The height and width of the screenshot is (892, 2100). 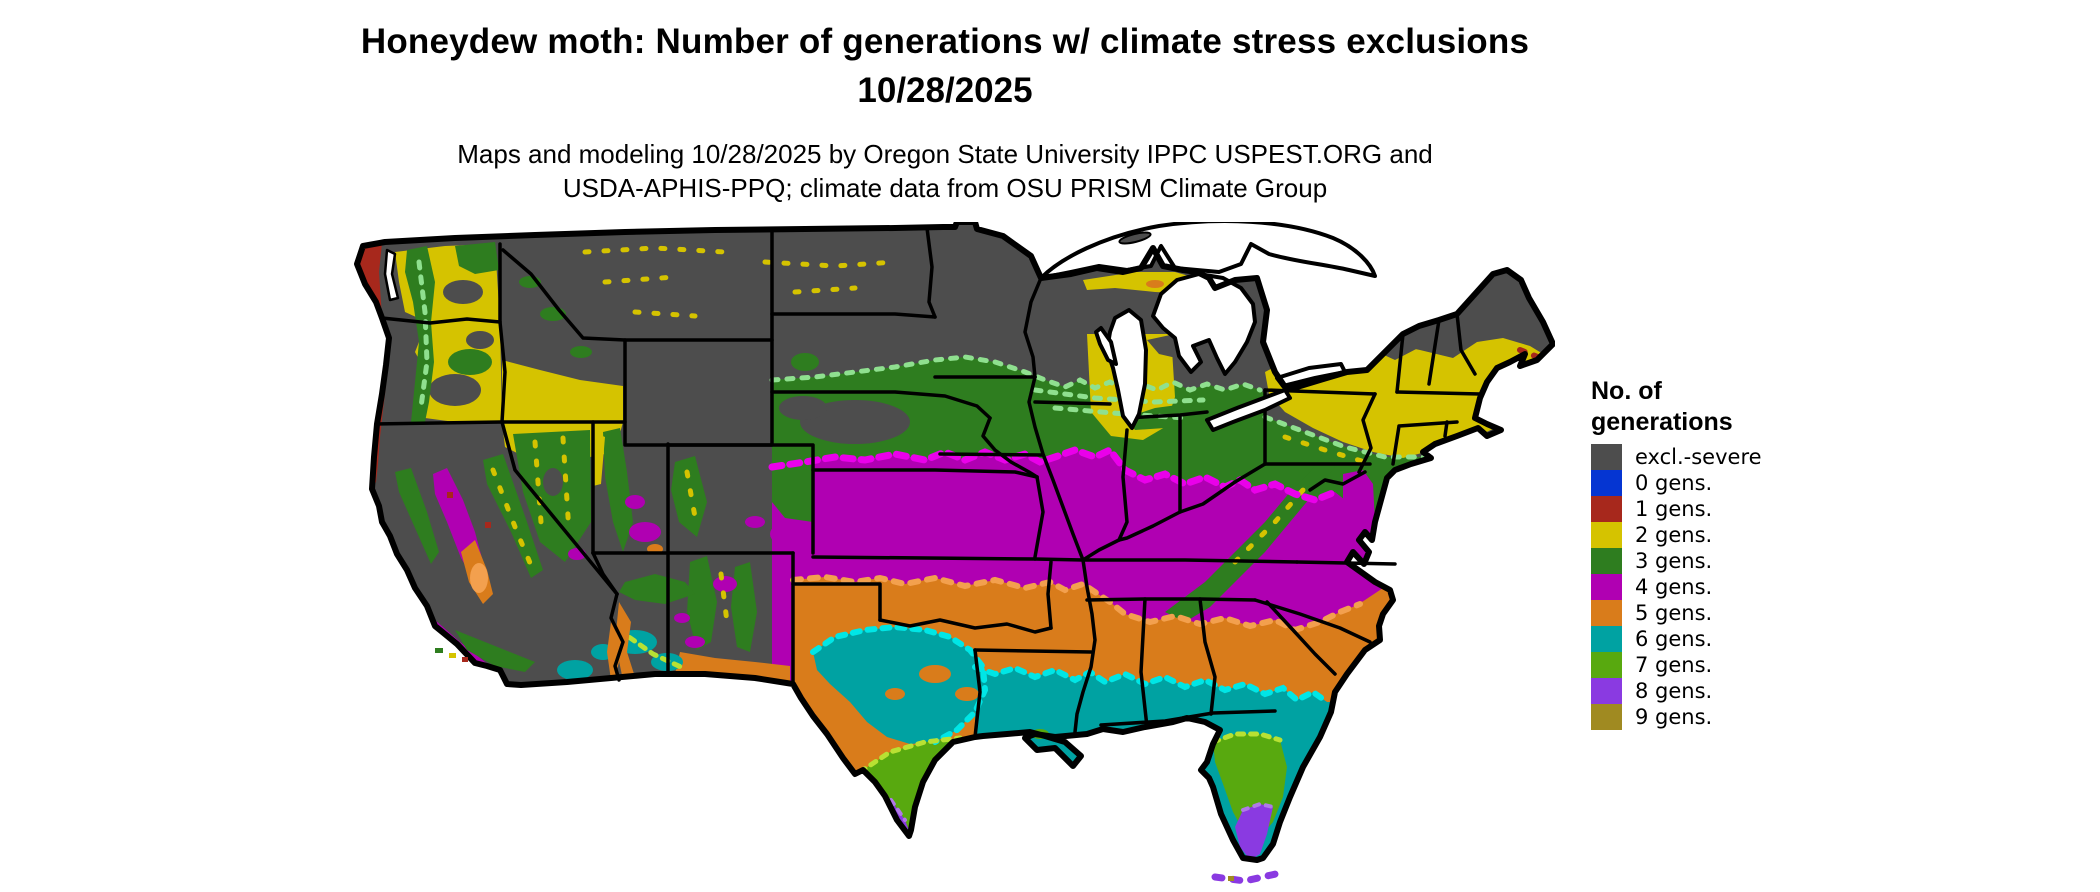 I want to click on green-bay, so click(x=1106, y=346).